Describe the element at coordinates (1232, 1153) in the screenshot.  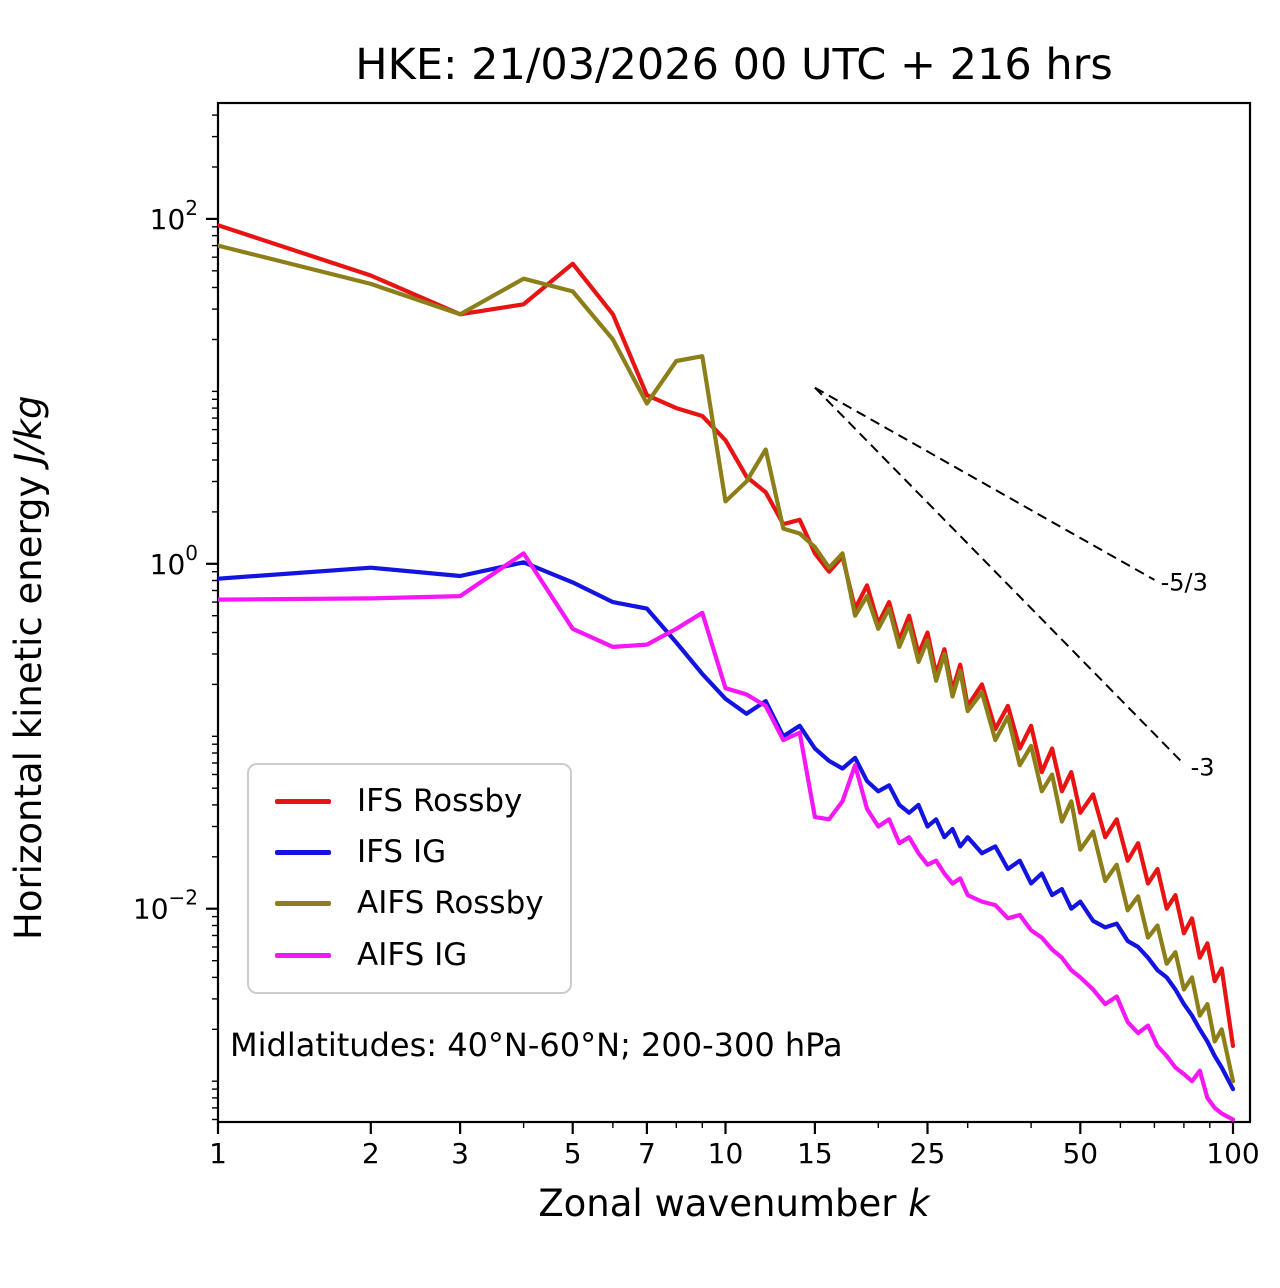
I see `x-tick-label: 100` at that location.